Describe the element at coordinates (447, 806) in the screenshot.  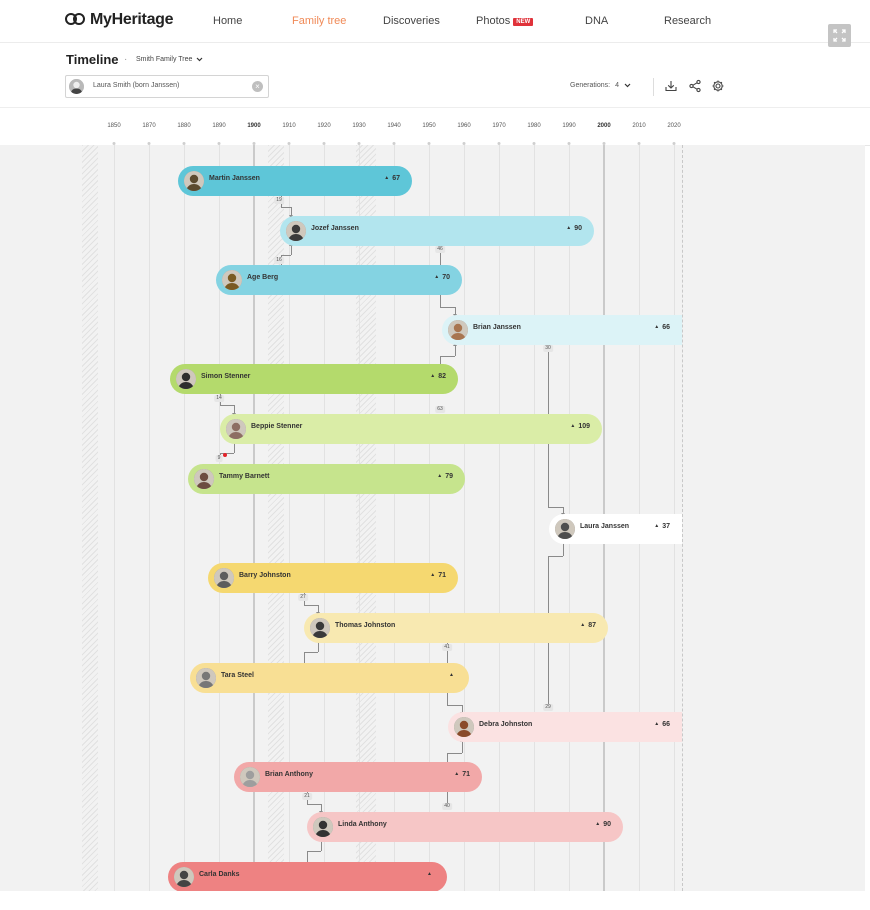
I see `age-gap-label: 40` at that location.